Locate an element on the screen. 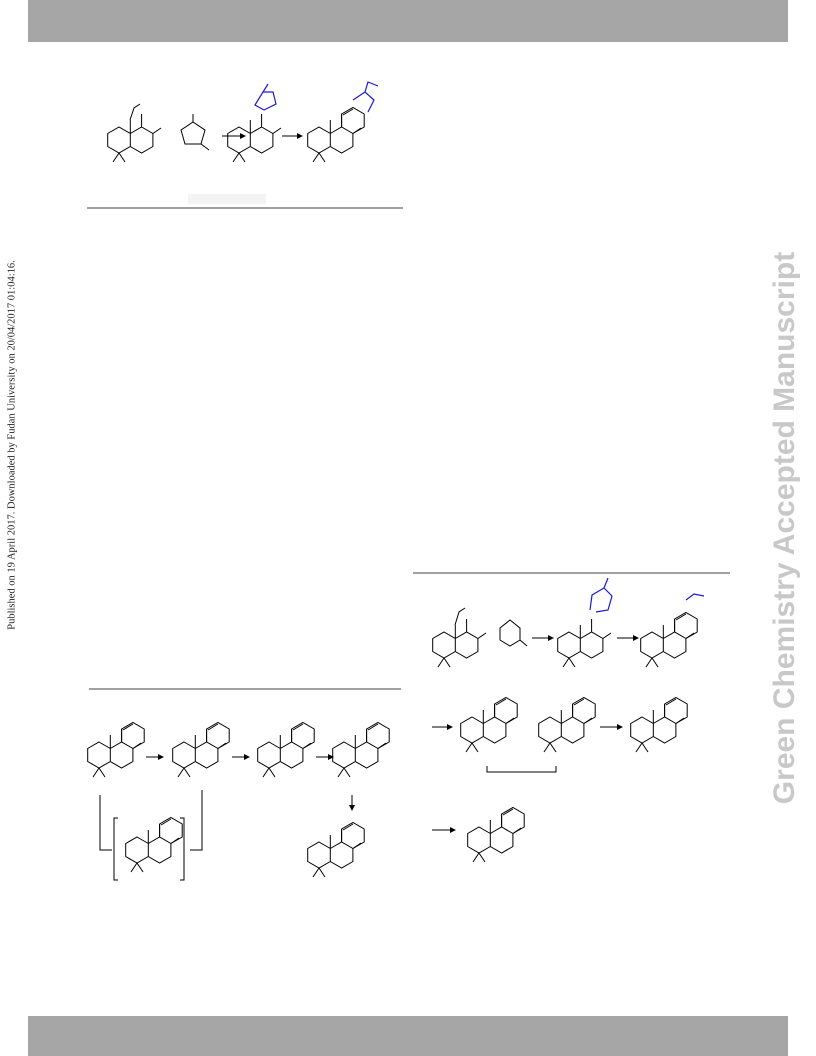 The height and width of the screenshot is (1056, 816). caption-bg is located at coordinates (227, 199).